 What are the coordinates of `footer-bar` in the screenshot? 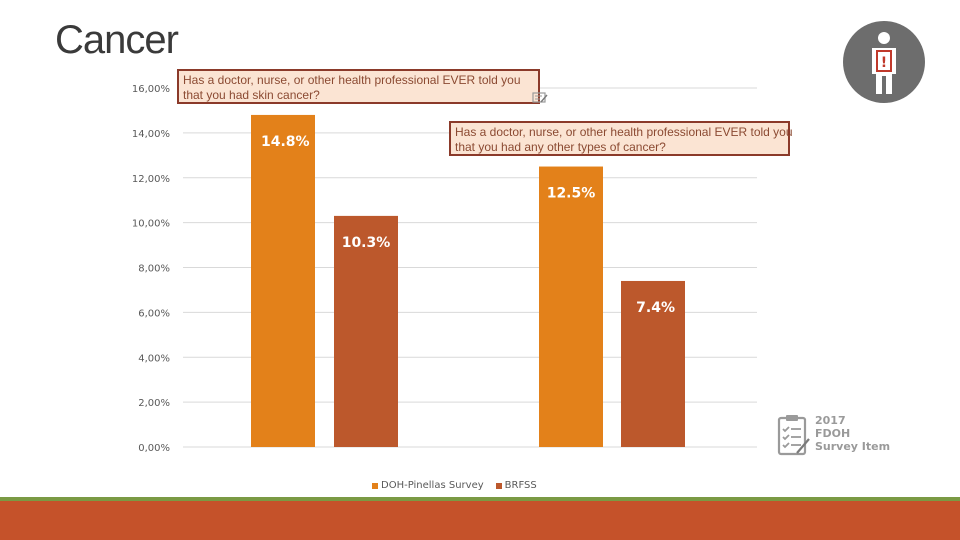 It's located at (480, 518).